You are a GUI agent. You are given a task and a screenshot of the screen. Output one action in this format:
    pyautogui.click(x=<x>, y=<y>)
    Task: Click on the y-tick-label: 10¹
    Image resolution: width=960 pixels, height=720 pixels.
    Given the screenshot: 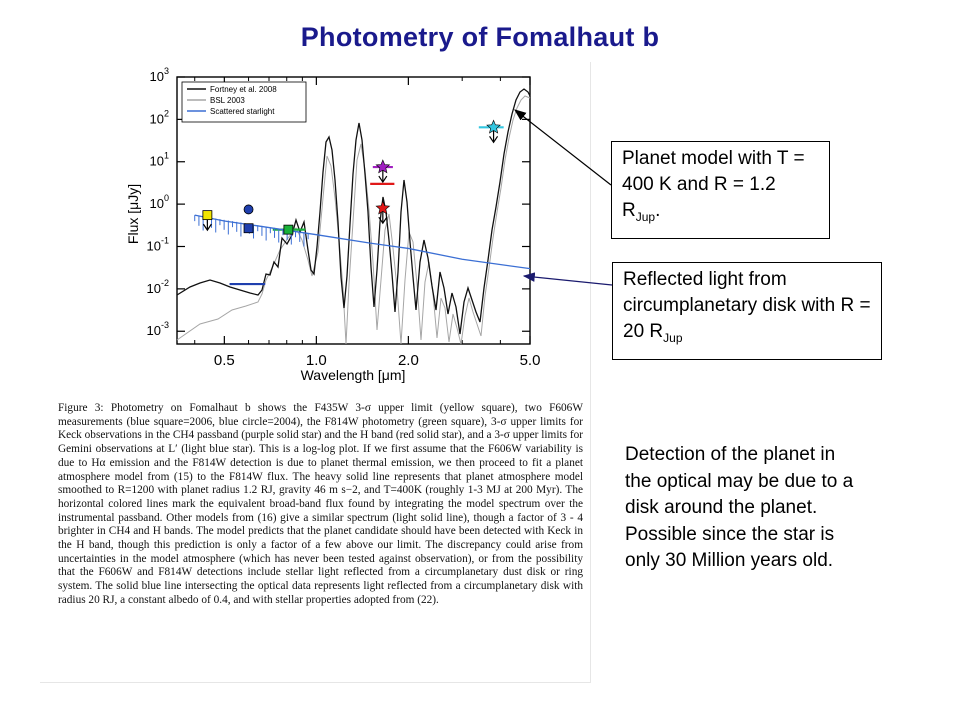 What is the action you would take?
    pyautogui.click(x=159, y=160)
    